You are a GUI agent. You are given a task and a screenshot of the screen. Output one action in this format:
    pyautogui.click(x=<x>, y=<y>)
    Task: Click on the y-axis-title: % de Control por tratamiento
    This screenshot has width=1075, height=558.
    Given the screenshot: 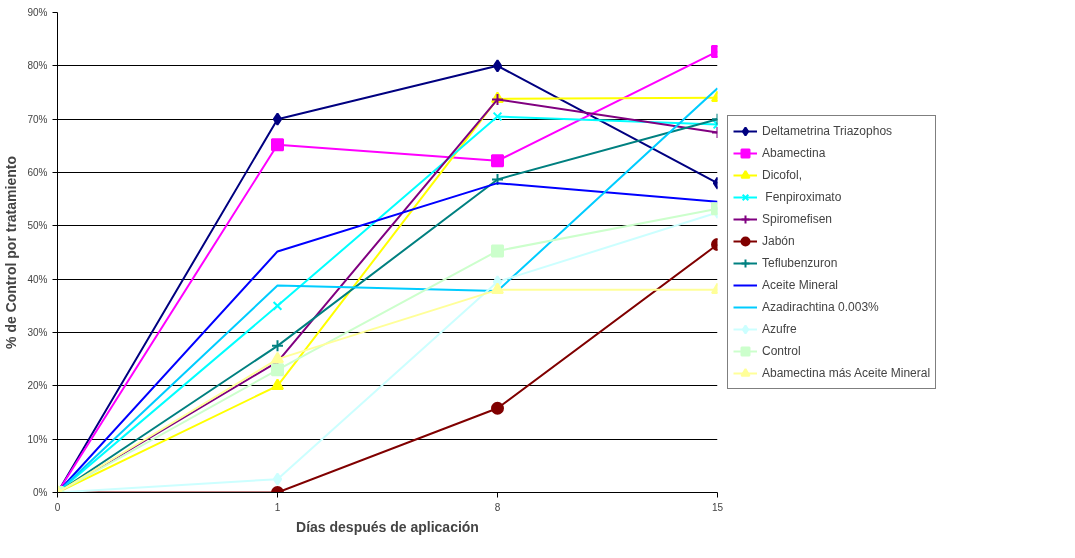 What is the action you would take?
    pyautogui.click(x=11, y=252)
    